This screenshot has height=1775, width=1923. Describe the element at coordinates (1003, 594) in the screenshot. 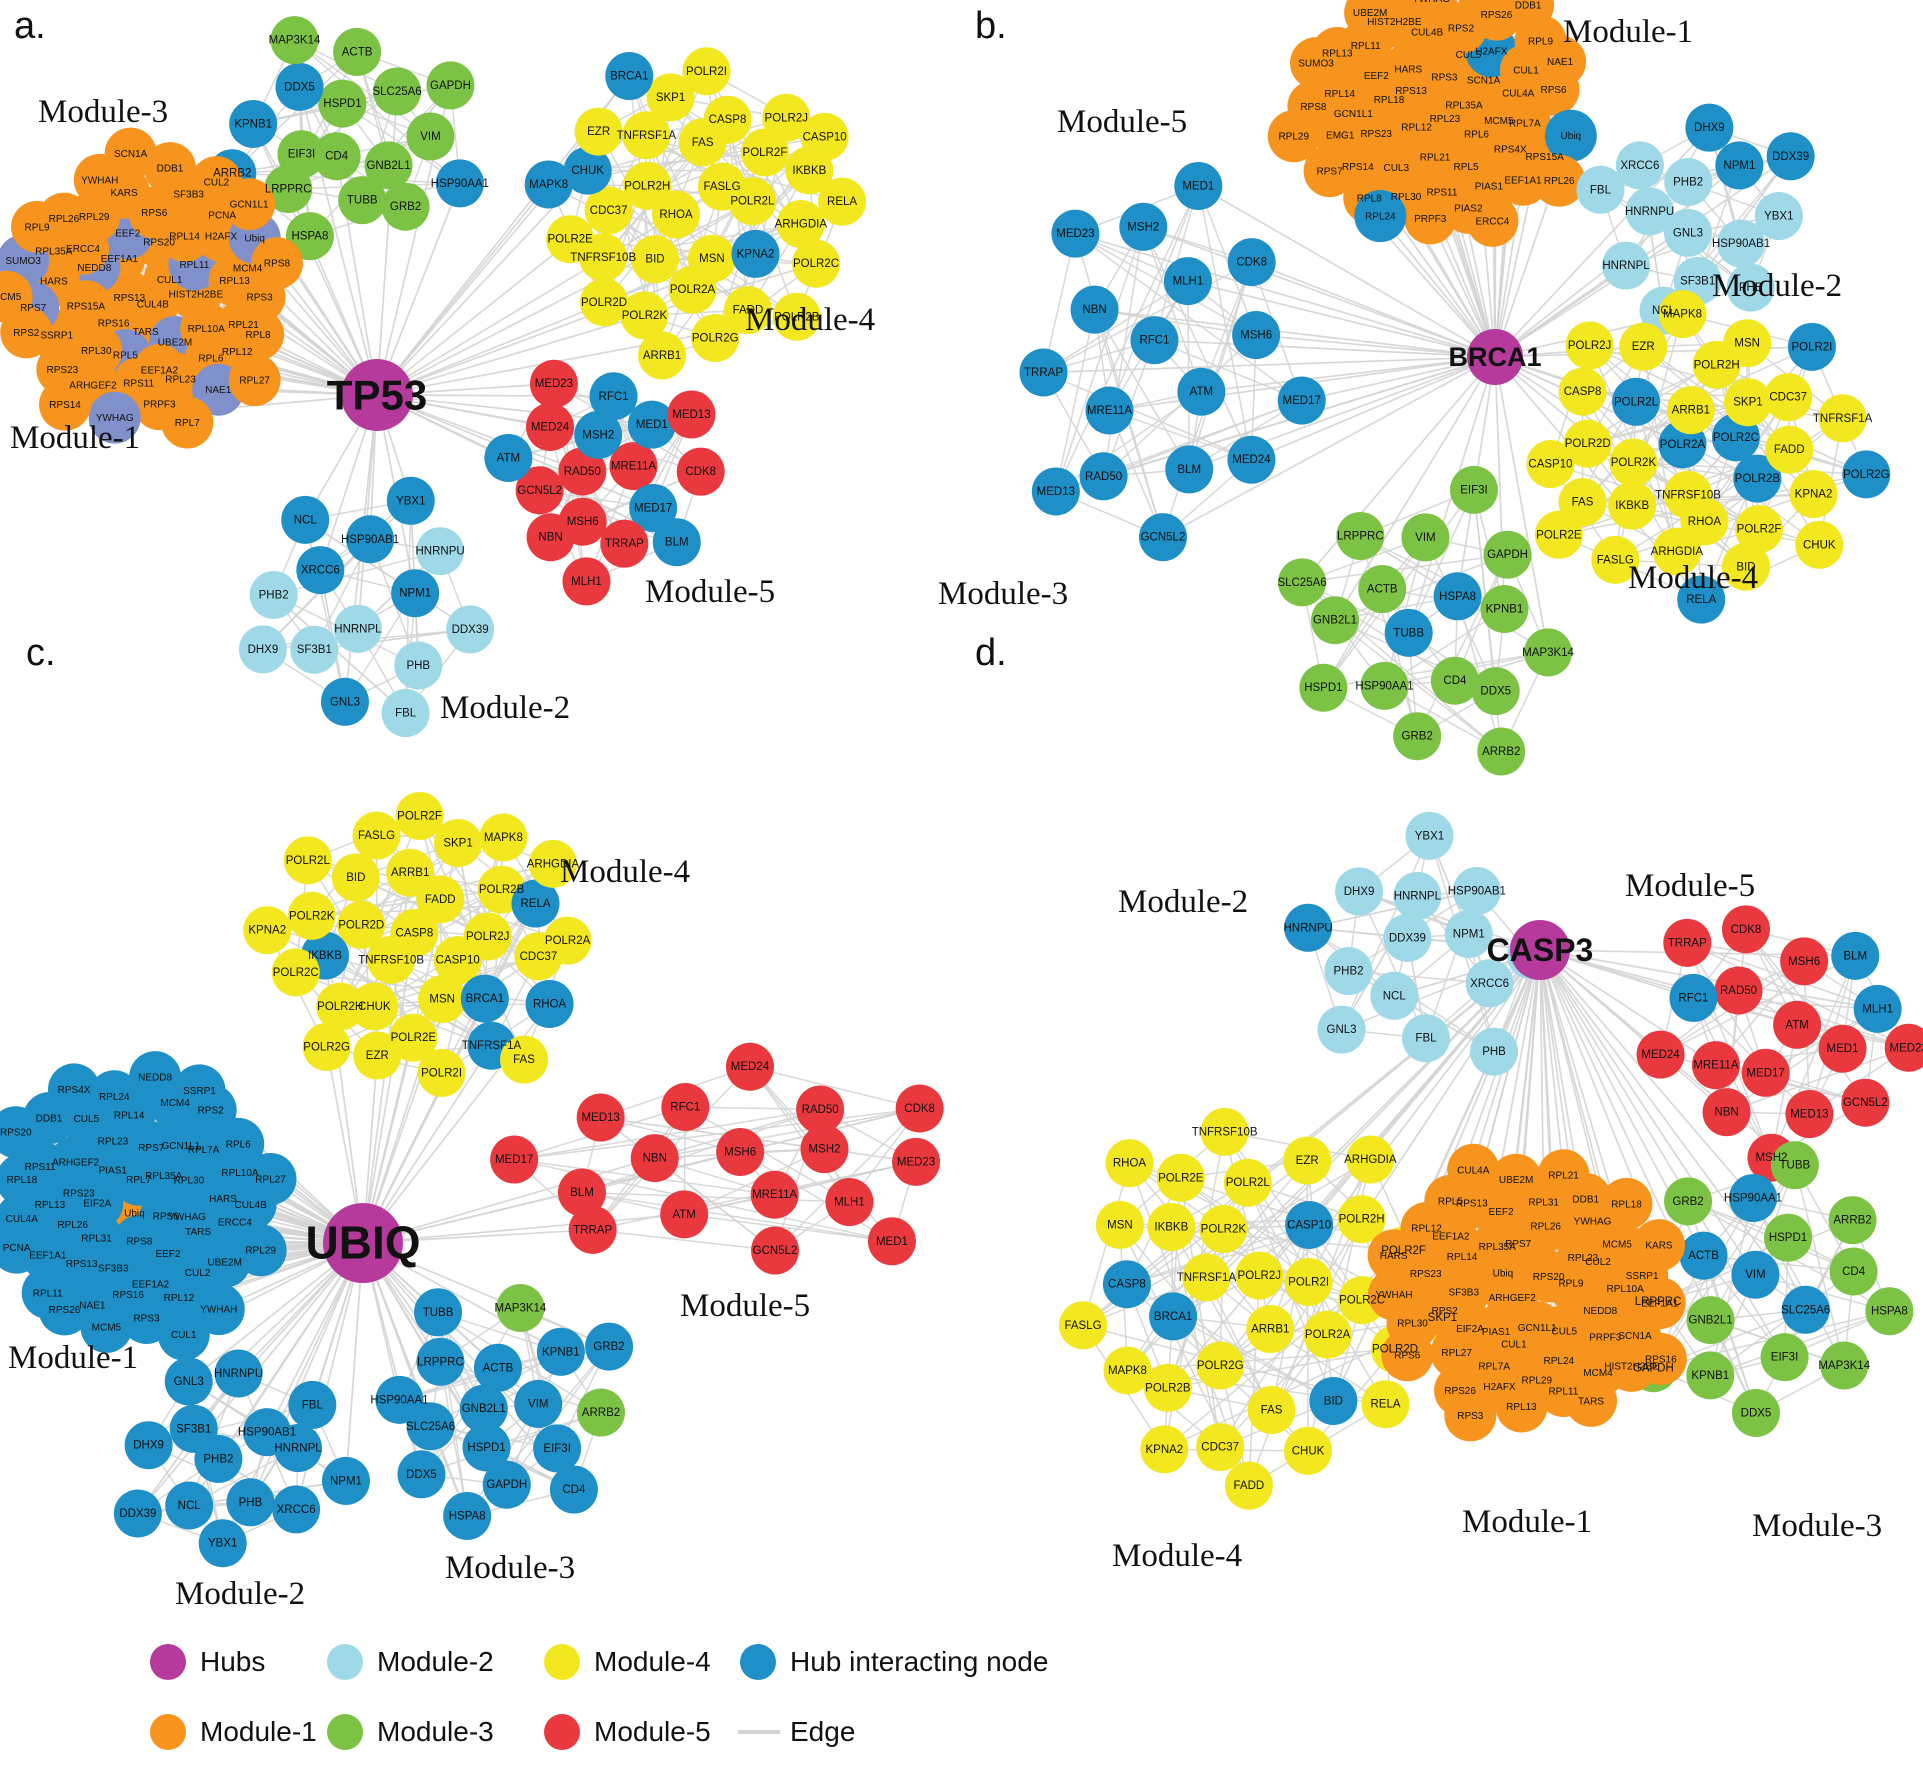

I see `module-label-module-3: Module-3` at that location.